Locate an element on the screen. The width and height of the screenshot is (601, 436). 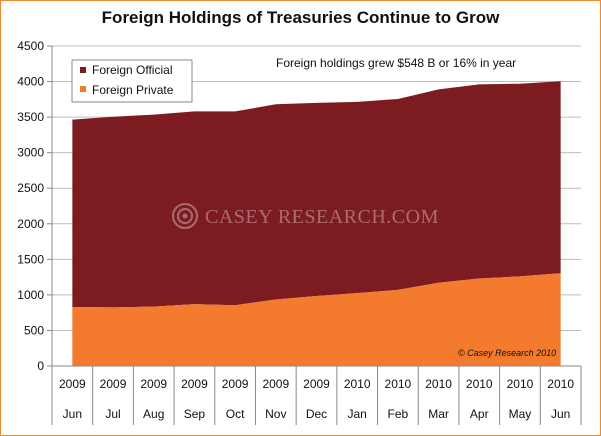
legend-label-private: Foreign Private is located at coordinates (133, 90).